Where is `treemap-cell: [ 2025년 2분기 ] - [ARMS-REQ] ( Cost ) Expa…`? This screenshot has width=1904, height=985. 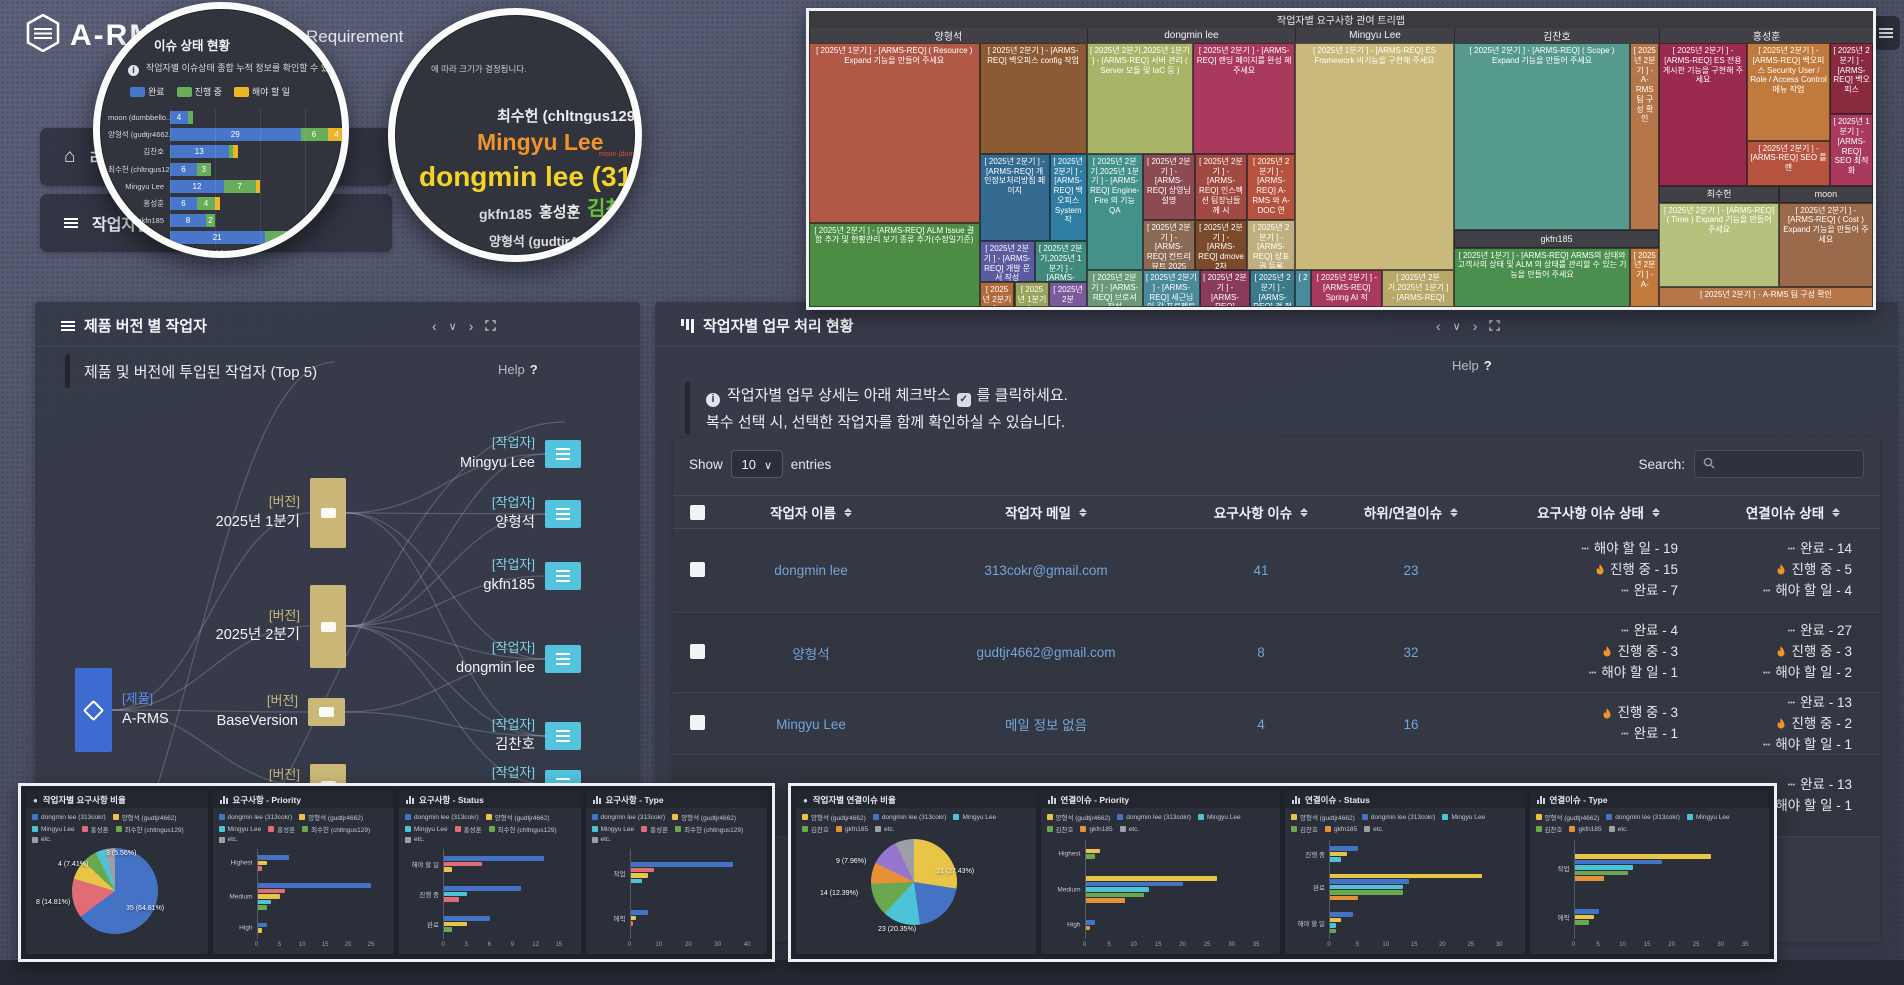 treemap-cell: [ 2025년 2분기 ] - [ARMS-REQ] ( Cost ) Expa… is located at coordinates (1825, 245).